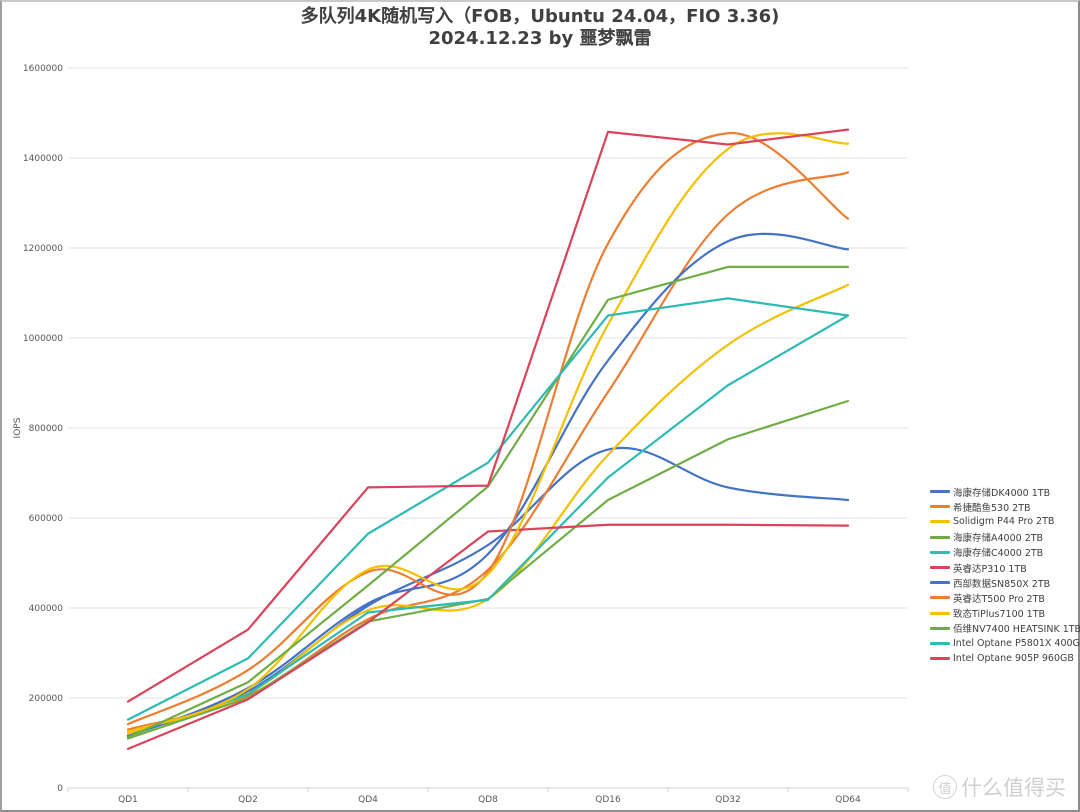 This screenshot has width=1080, height=812. Describe the element at coordinates (46, 699) in the screenshot. I see `y-tick-label: 200000` at that location.